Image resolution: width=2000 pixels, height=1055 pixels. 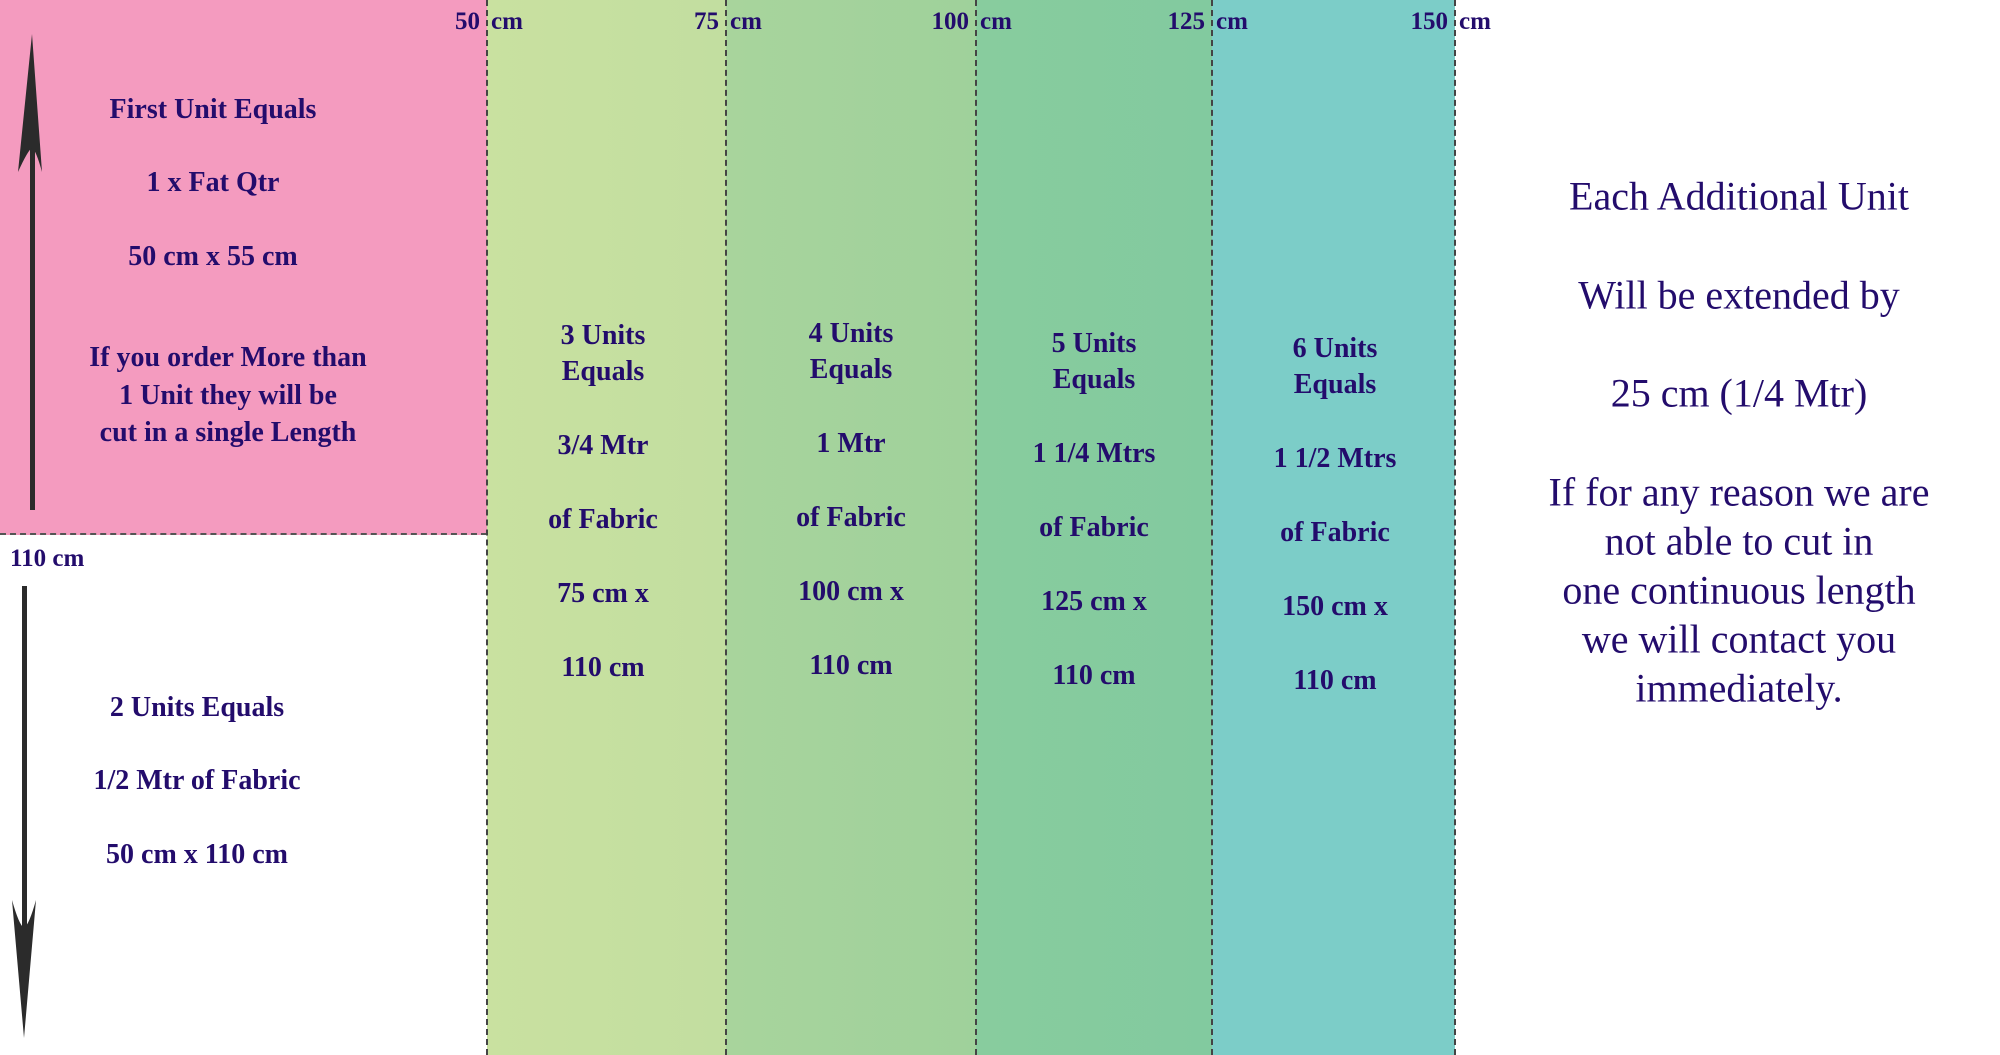 I want to click on column-4-text: Equals, so click(x=851, y=369).